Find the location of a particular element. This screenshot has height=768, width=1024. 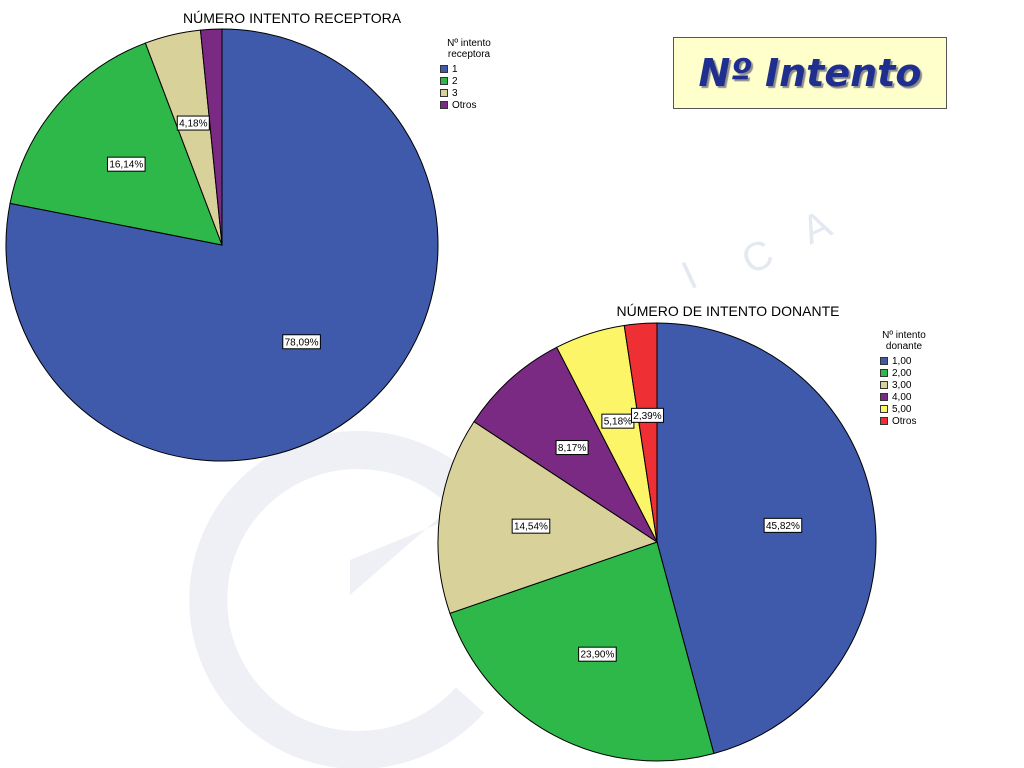

slice-data-label: 78,09% is located at coordinates (301, 342).